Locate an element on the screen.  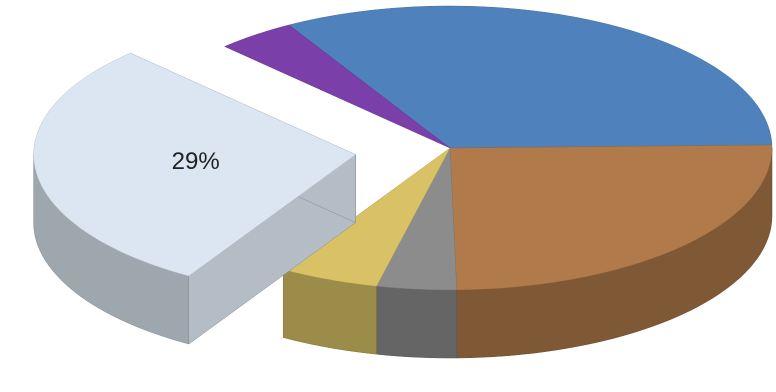
data-label: 29% is located at coordinates (196, 161).